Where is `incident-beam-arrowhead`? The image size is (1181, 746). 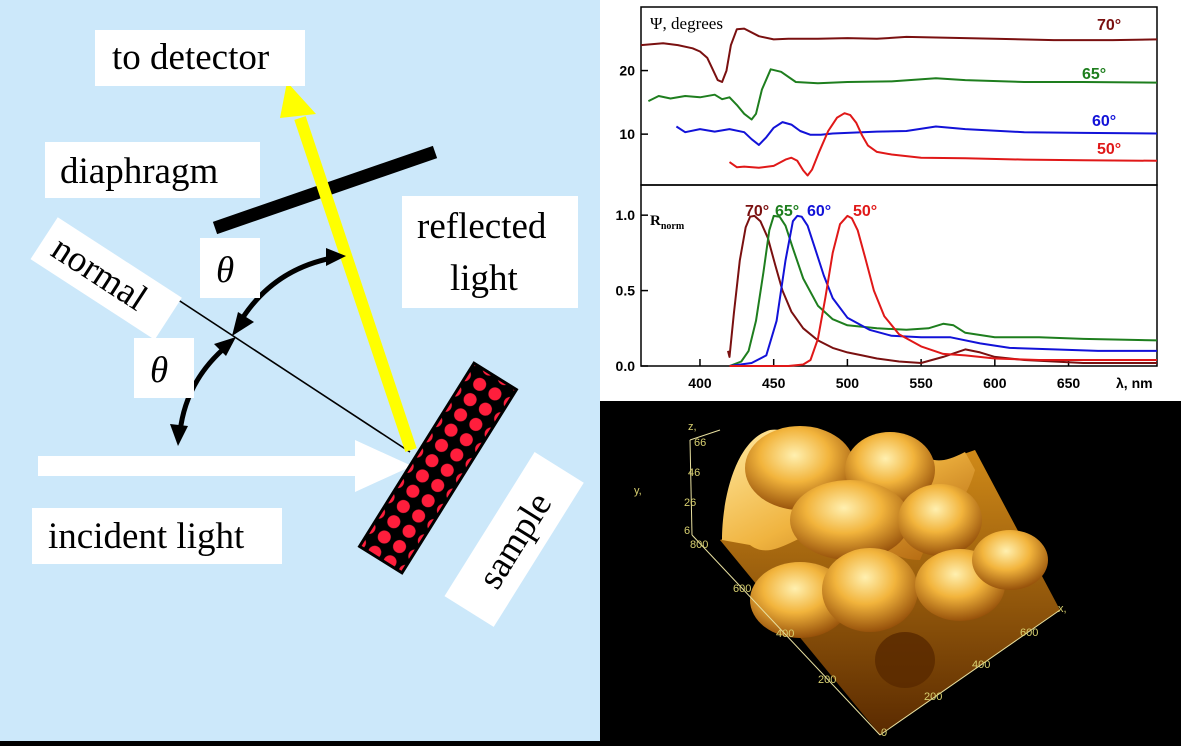 incident-beam-arrowhead is located at coordinates (383, 466).